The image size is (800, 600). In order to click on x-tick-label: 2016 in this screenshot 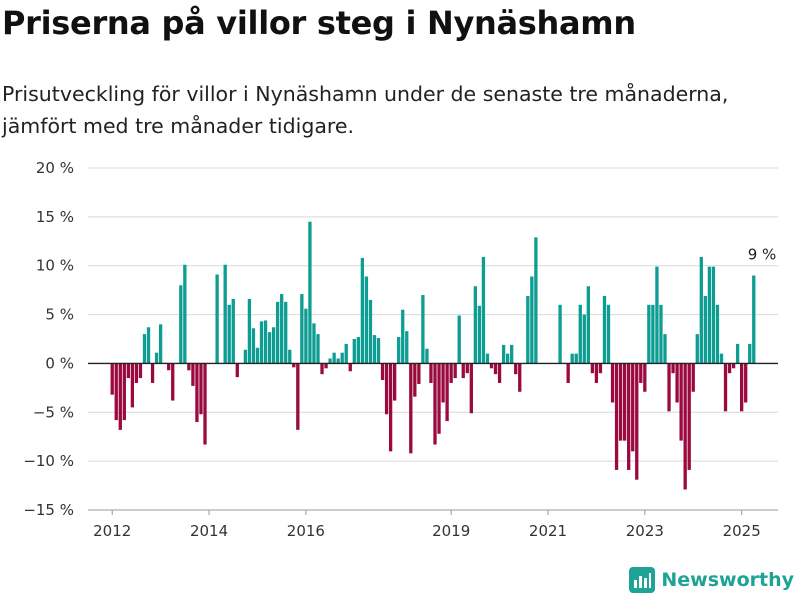, I will do `click(306, 531)`.